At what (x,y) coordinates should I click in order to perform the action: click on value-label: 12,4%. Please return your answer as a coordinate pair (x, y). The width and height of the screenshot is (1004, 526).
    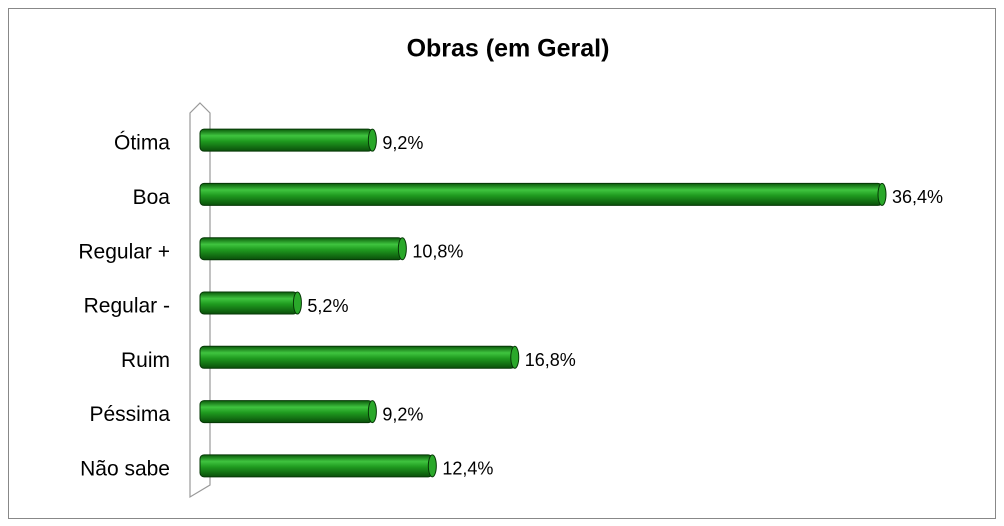
    Looking at the image, I should click on (467, 469).